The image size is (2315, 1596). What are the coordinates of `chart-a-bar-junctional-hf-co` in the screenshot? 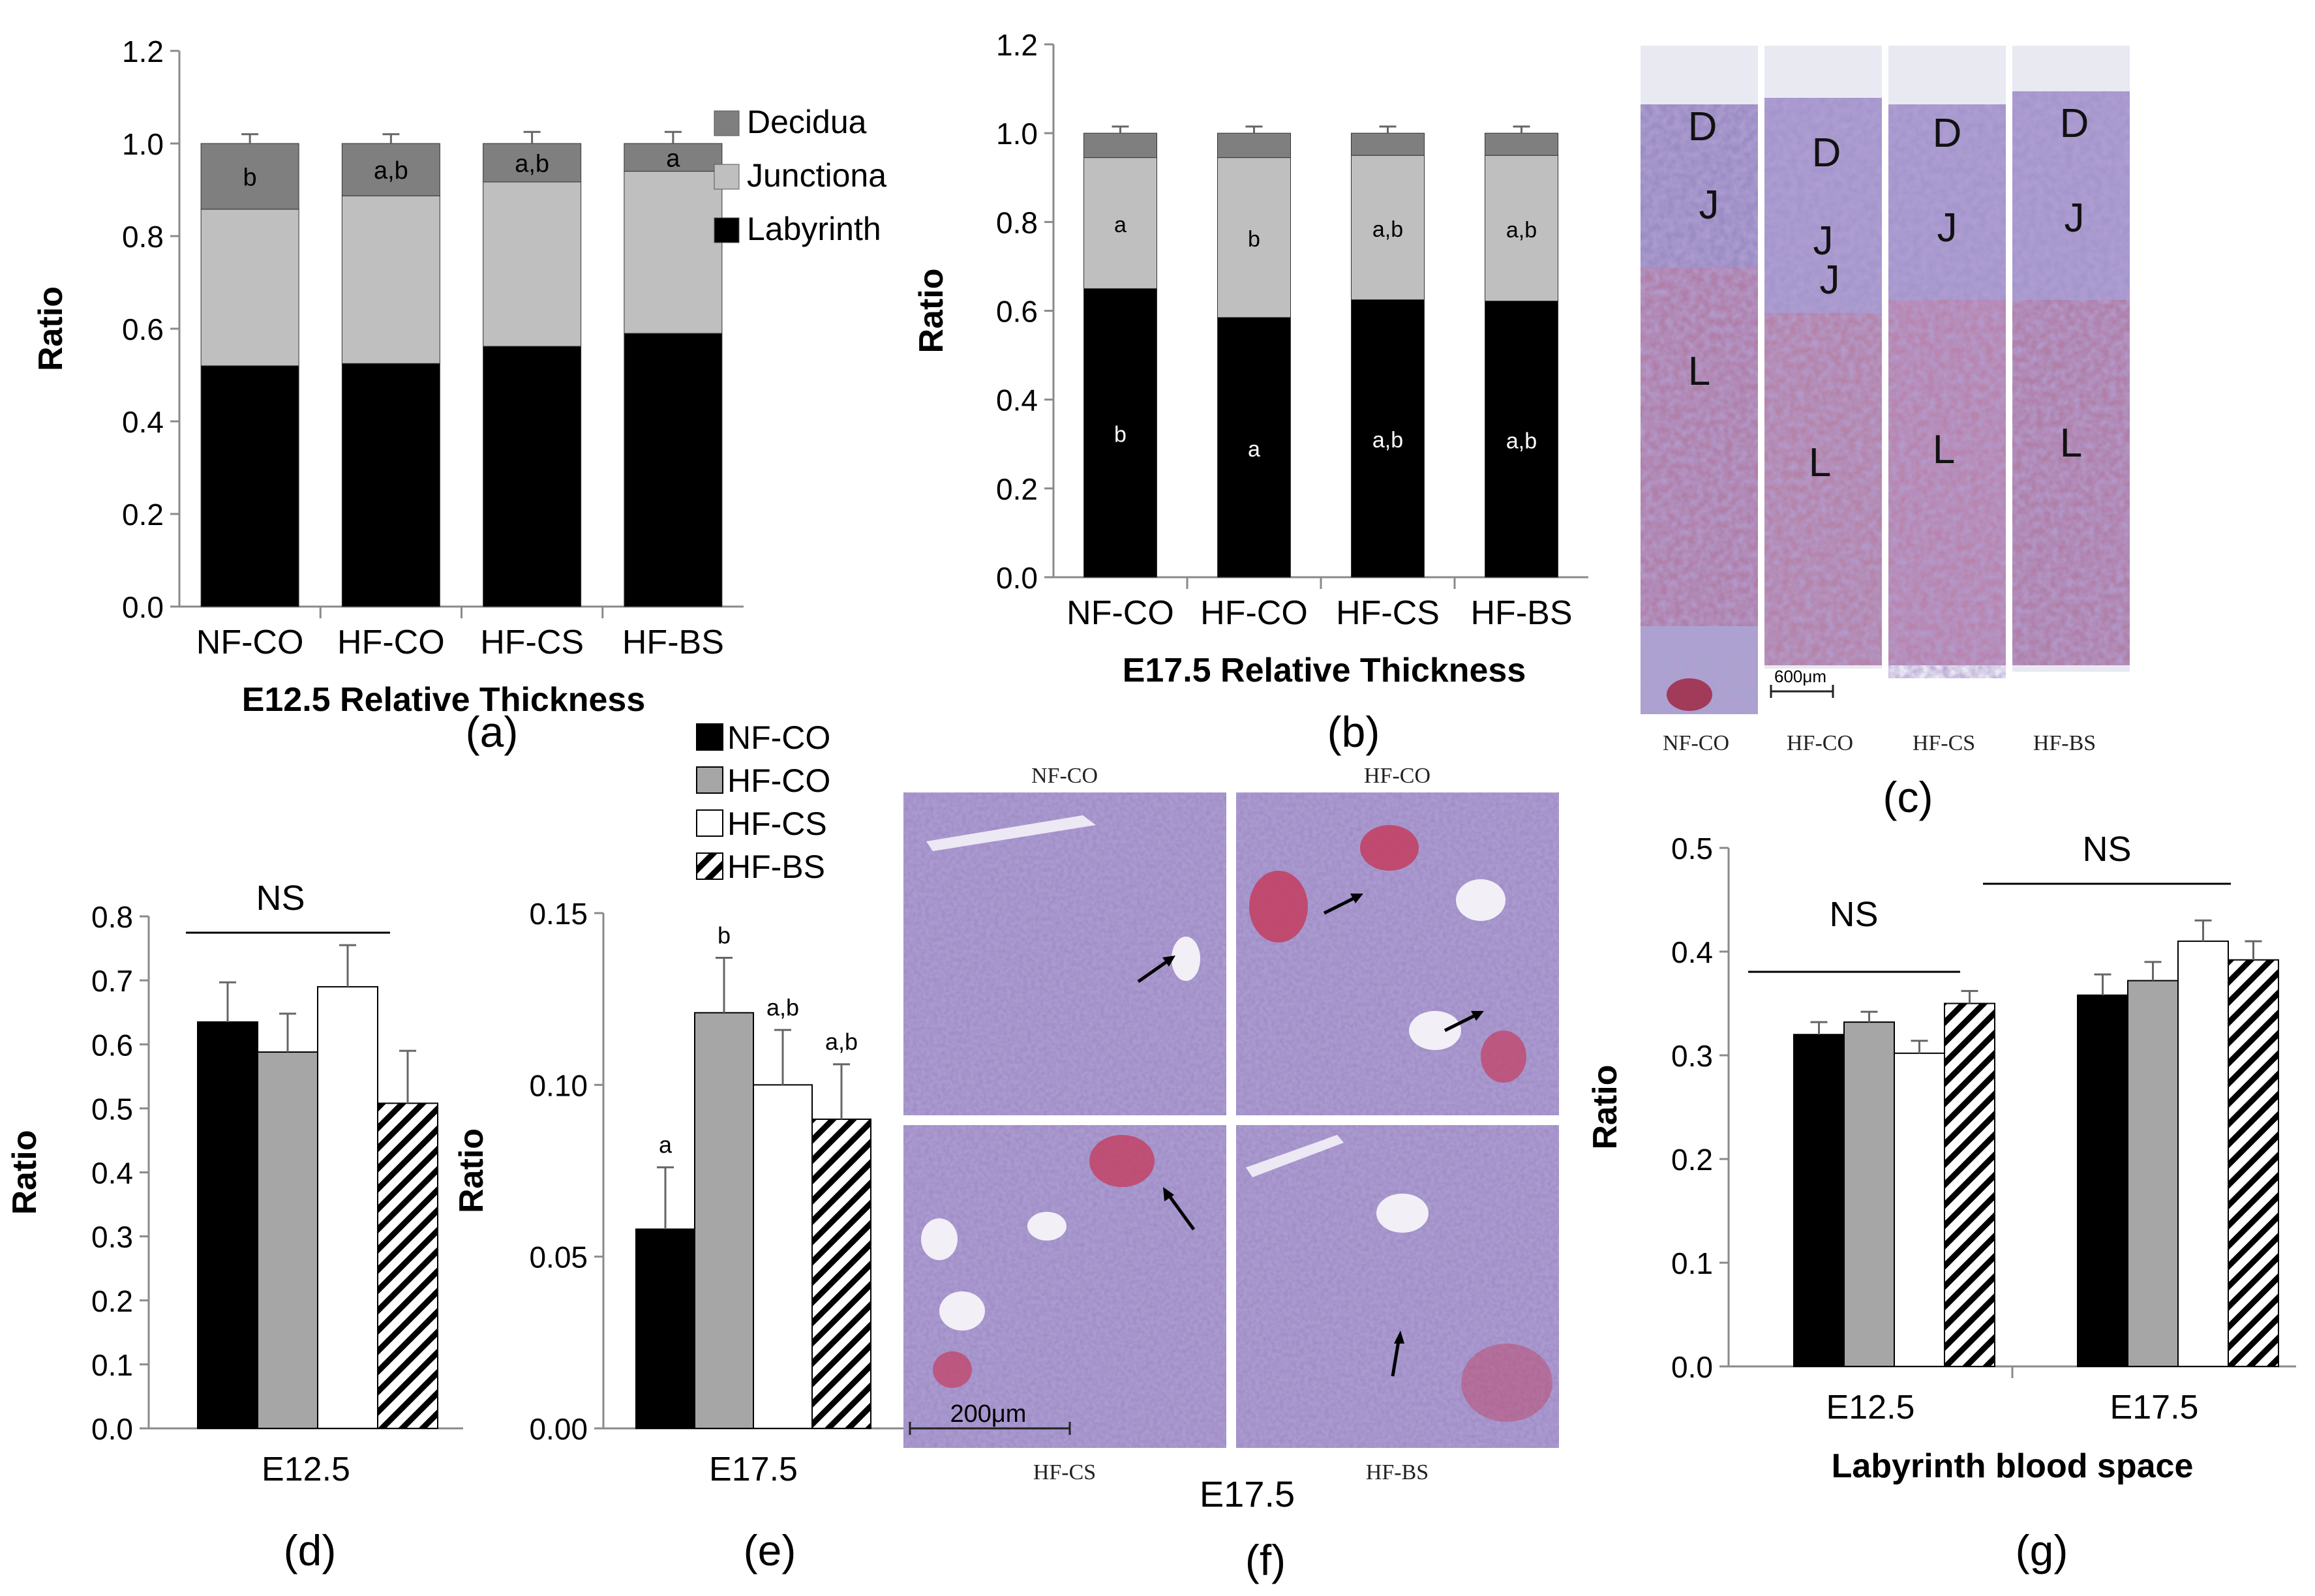 It's located at (390, 279).